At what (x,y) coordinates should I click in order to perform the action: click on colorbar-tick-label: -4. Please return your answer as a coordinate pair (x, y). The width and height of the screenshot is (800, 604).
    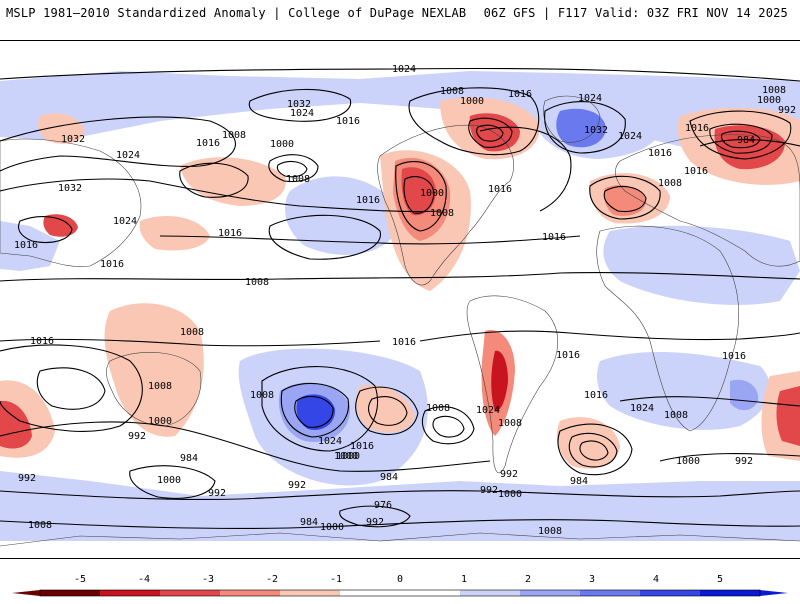
    Looking at the image, I should click on (144, 579).